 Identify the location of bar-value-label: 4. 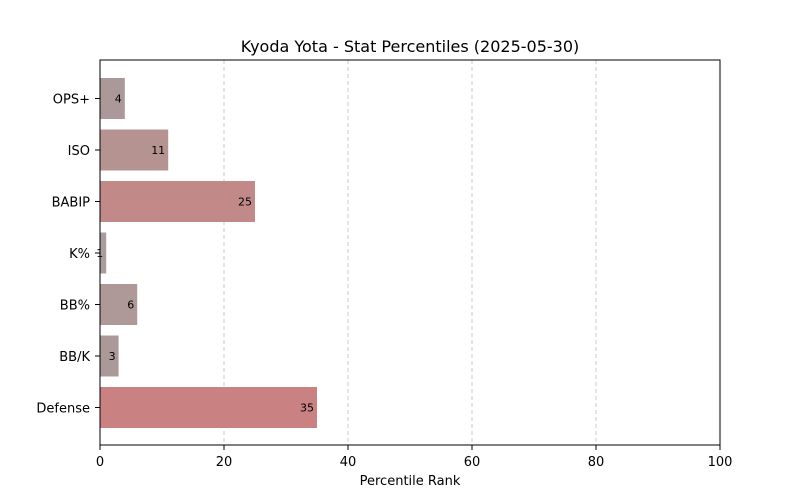
(118, 99).